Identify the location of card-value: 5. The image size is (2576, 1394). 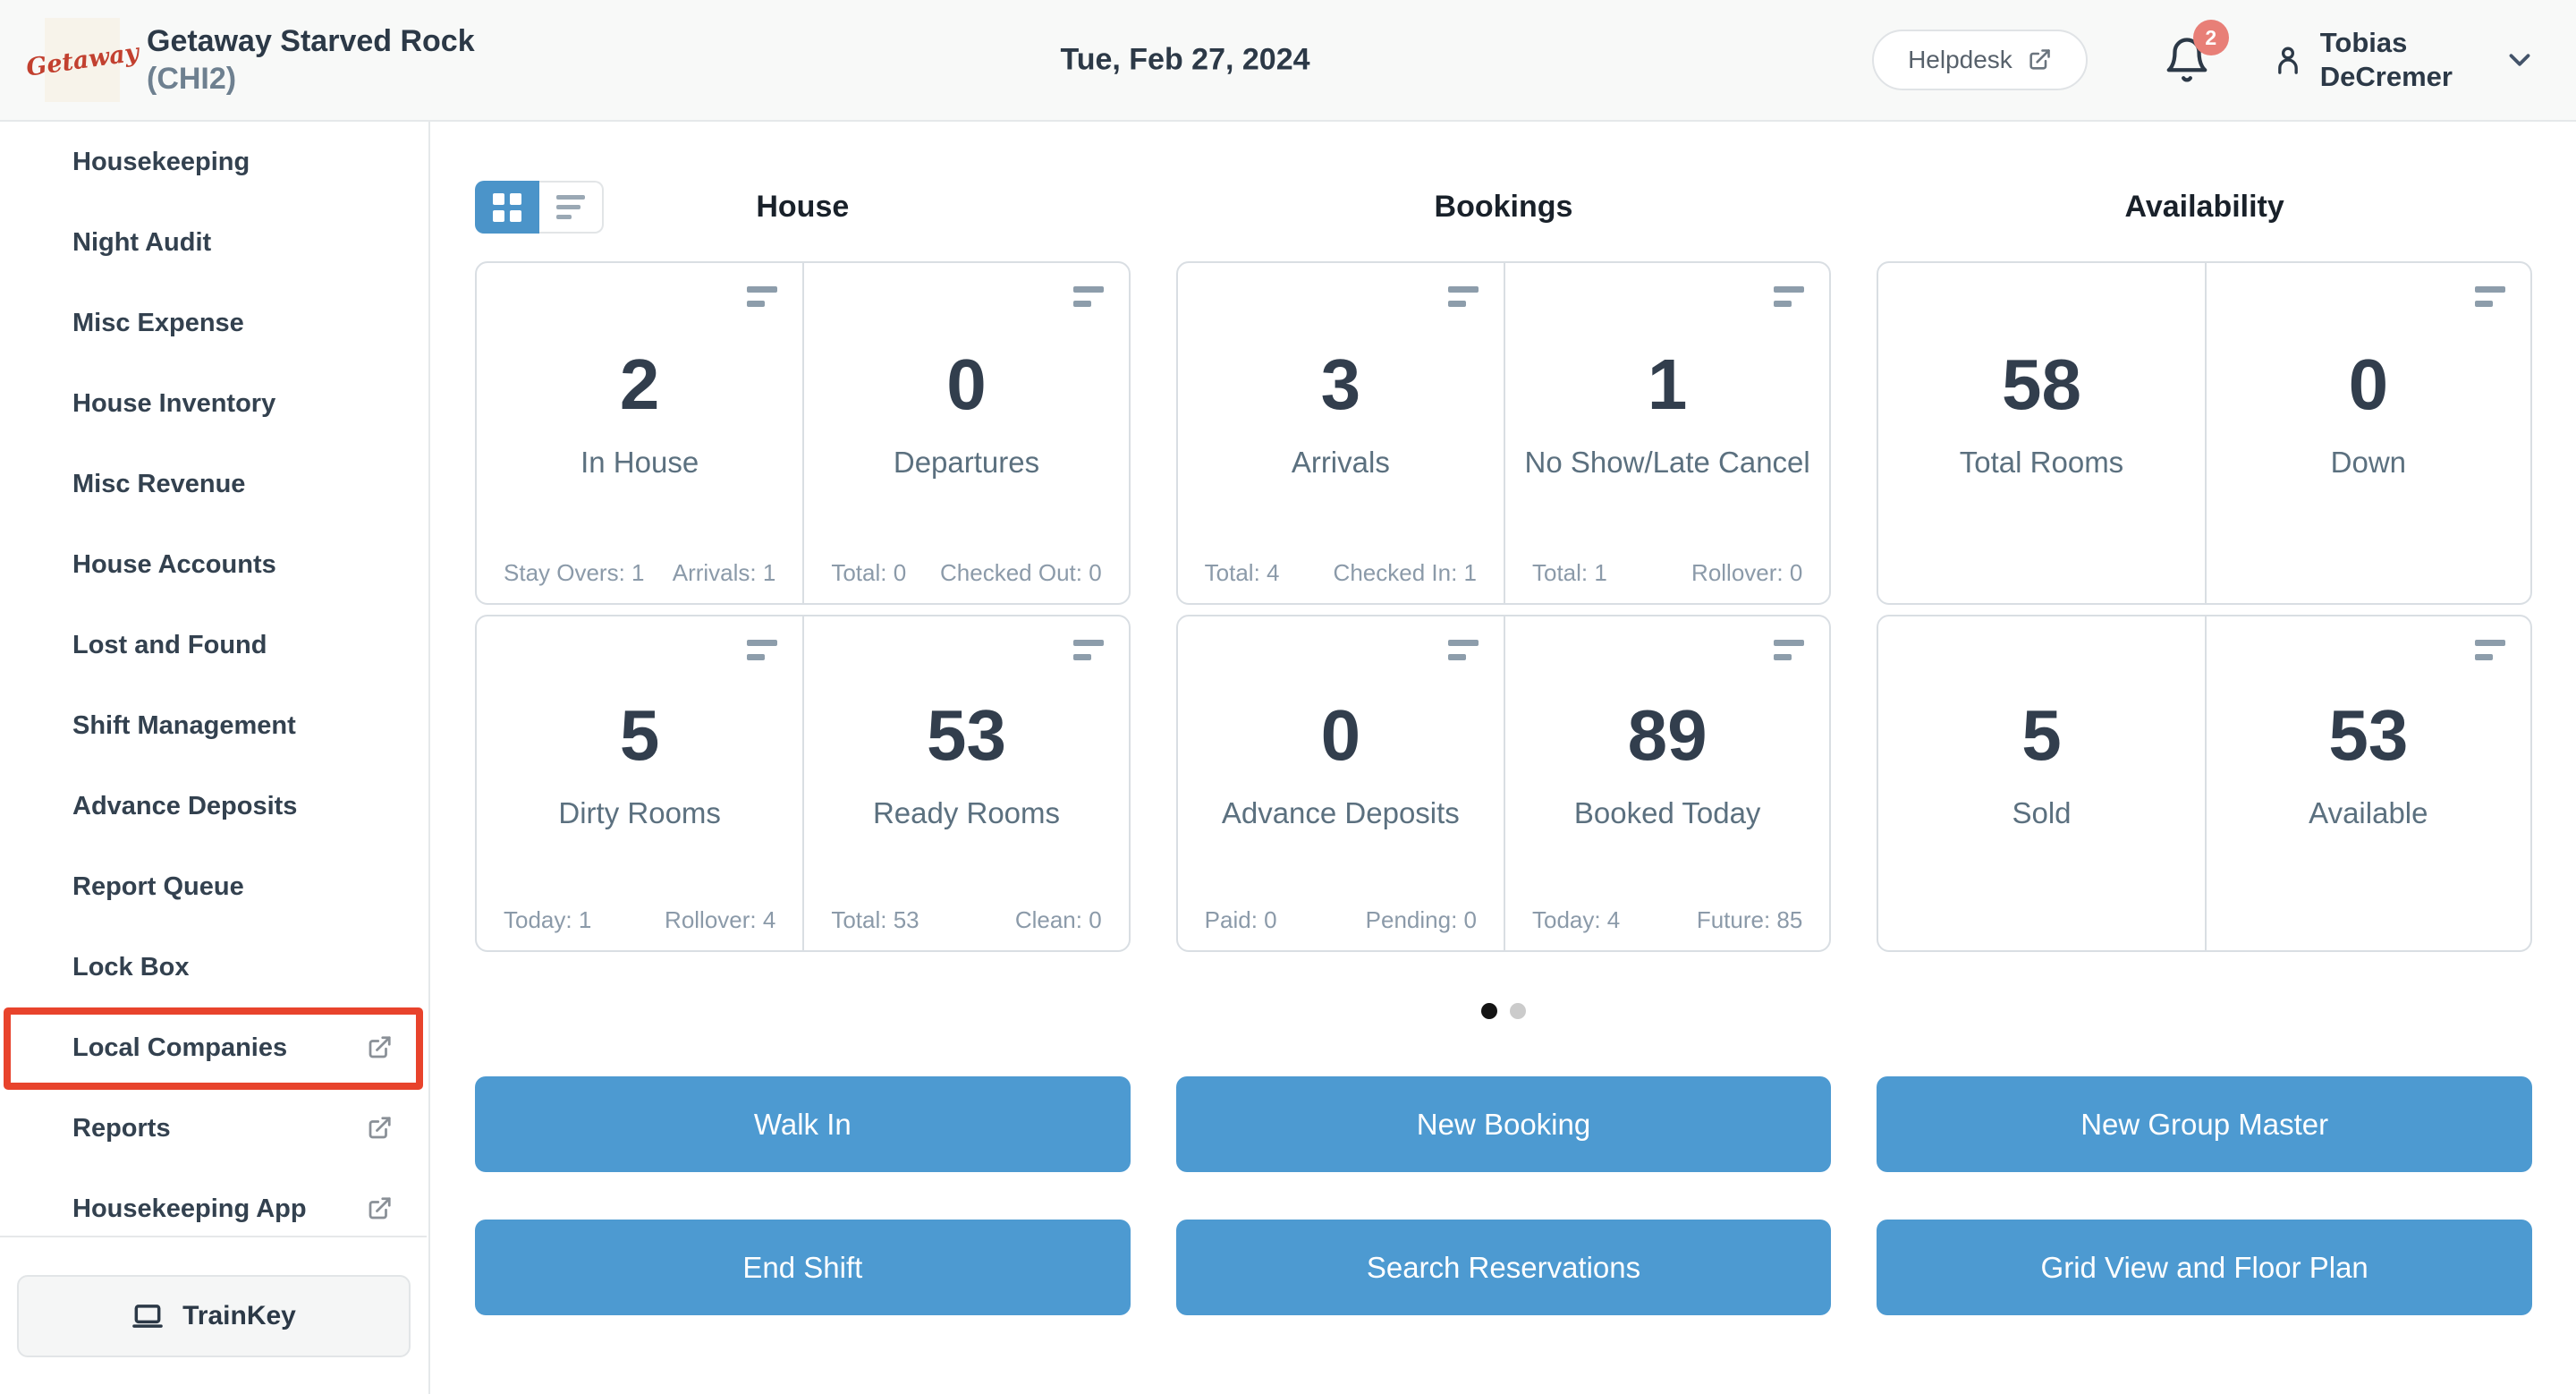
(2041, 734).